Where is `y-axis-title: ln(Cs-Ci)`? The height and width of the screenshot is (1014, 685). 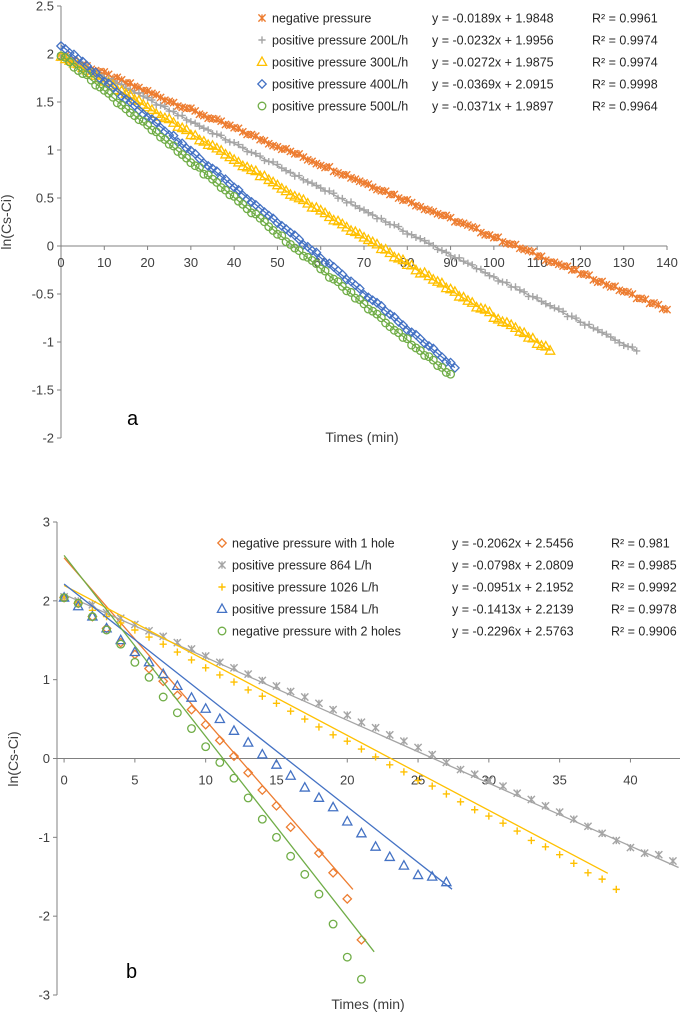 y-axis-title: ln(Cs-Ci) is located at coordinates (13, 758).